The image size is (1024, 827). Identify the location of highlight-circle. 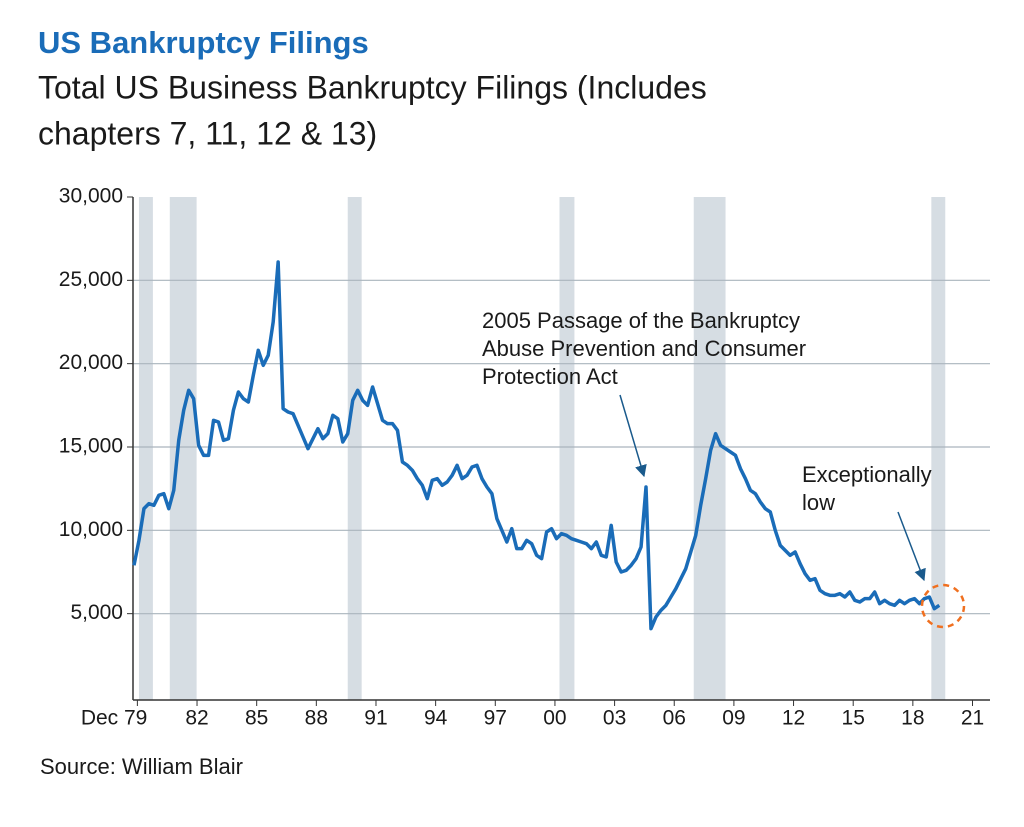
(943, 606).